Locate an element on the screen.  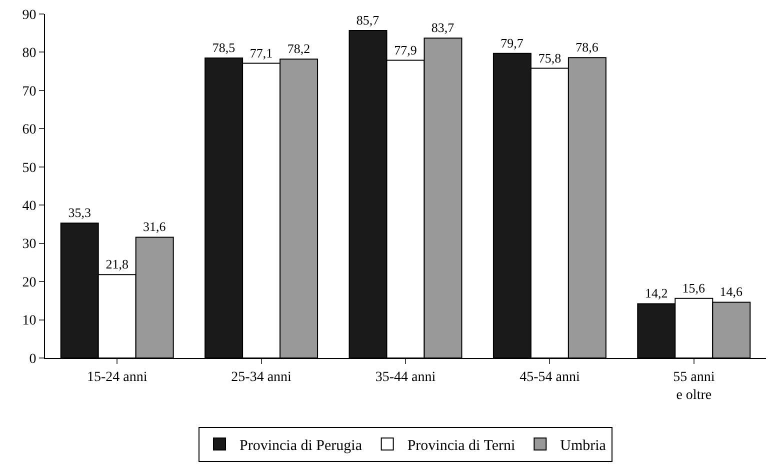
data-label: 83,7 is located at coordinates (443, 28).